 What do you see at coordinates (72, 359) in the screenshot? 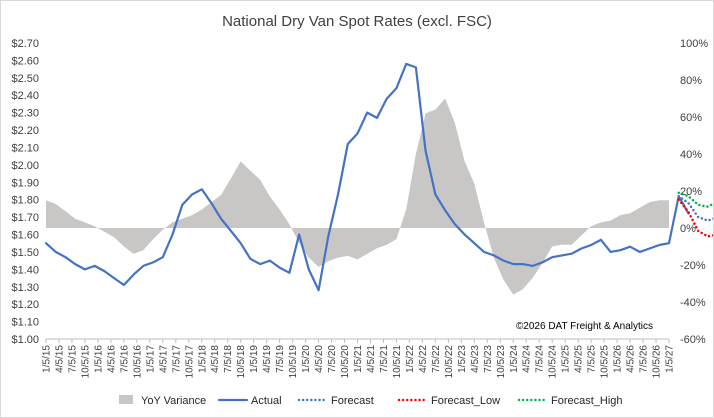
I see `x-tick-label: 7/5/15` at bounding box center [72, 359].